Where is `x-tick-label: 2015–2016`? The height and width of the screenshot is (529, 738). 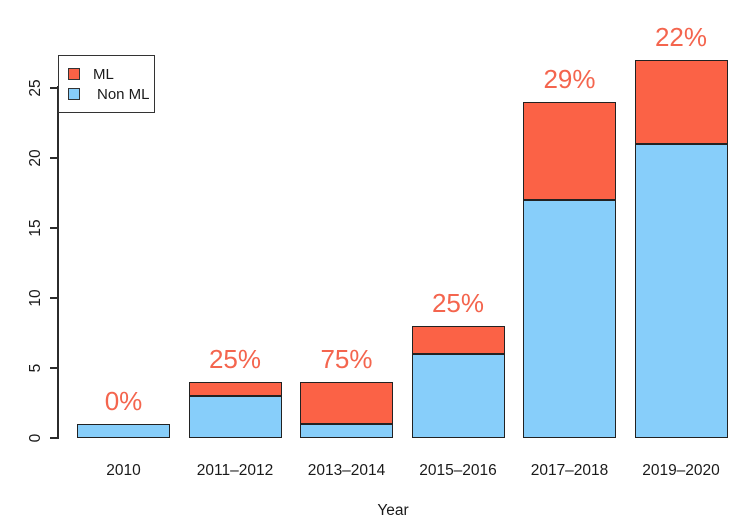 x-tick-label: 2015–2016 is located at coordinates (458, 470).